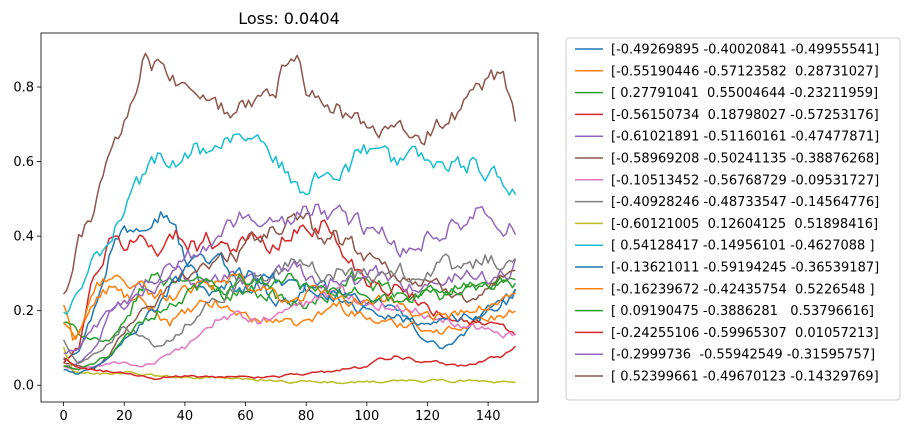  I want to click on x-tick-label: 120, so click(427, 416).